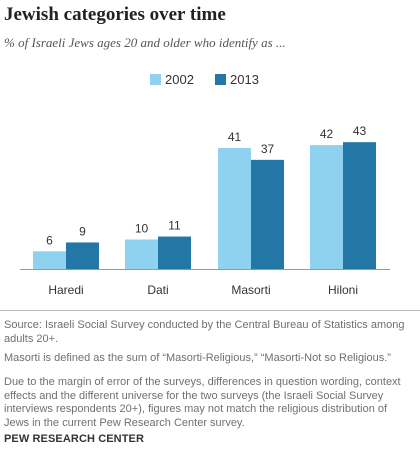 The width and height of the screenshot is (420, 461). Describe the element at coordinates (74, 439) in the screenshot. I see `pew-credit: PEW RESEARCH CENTER` at that location.